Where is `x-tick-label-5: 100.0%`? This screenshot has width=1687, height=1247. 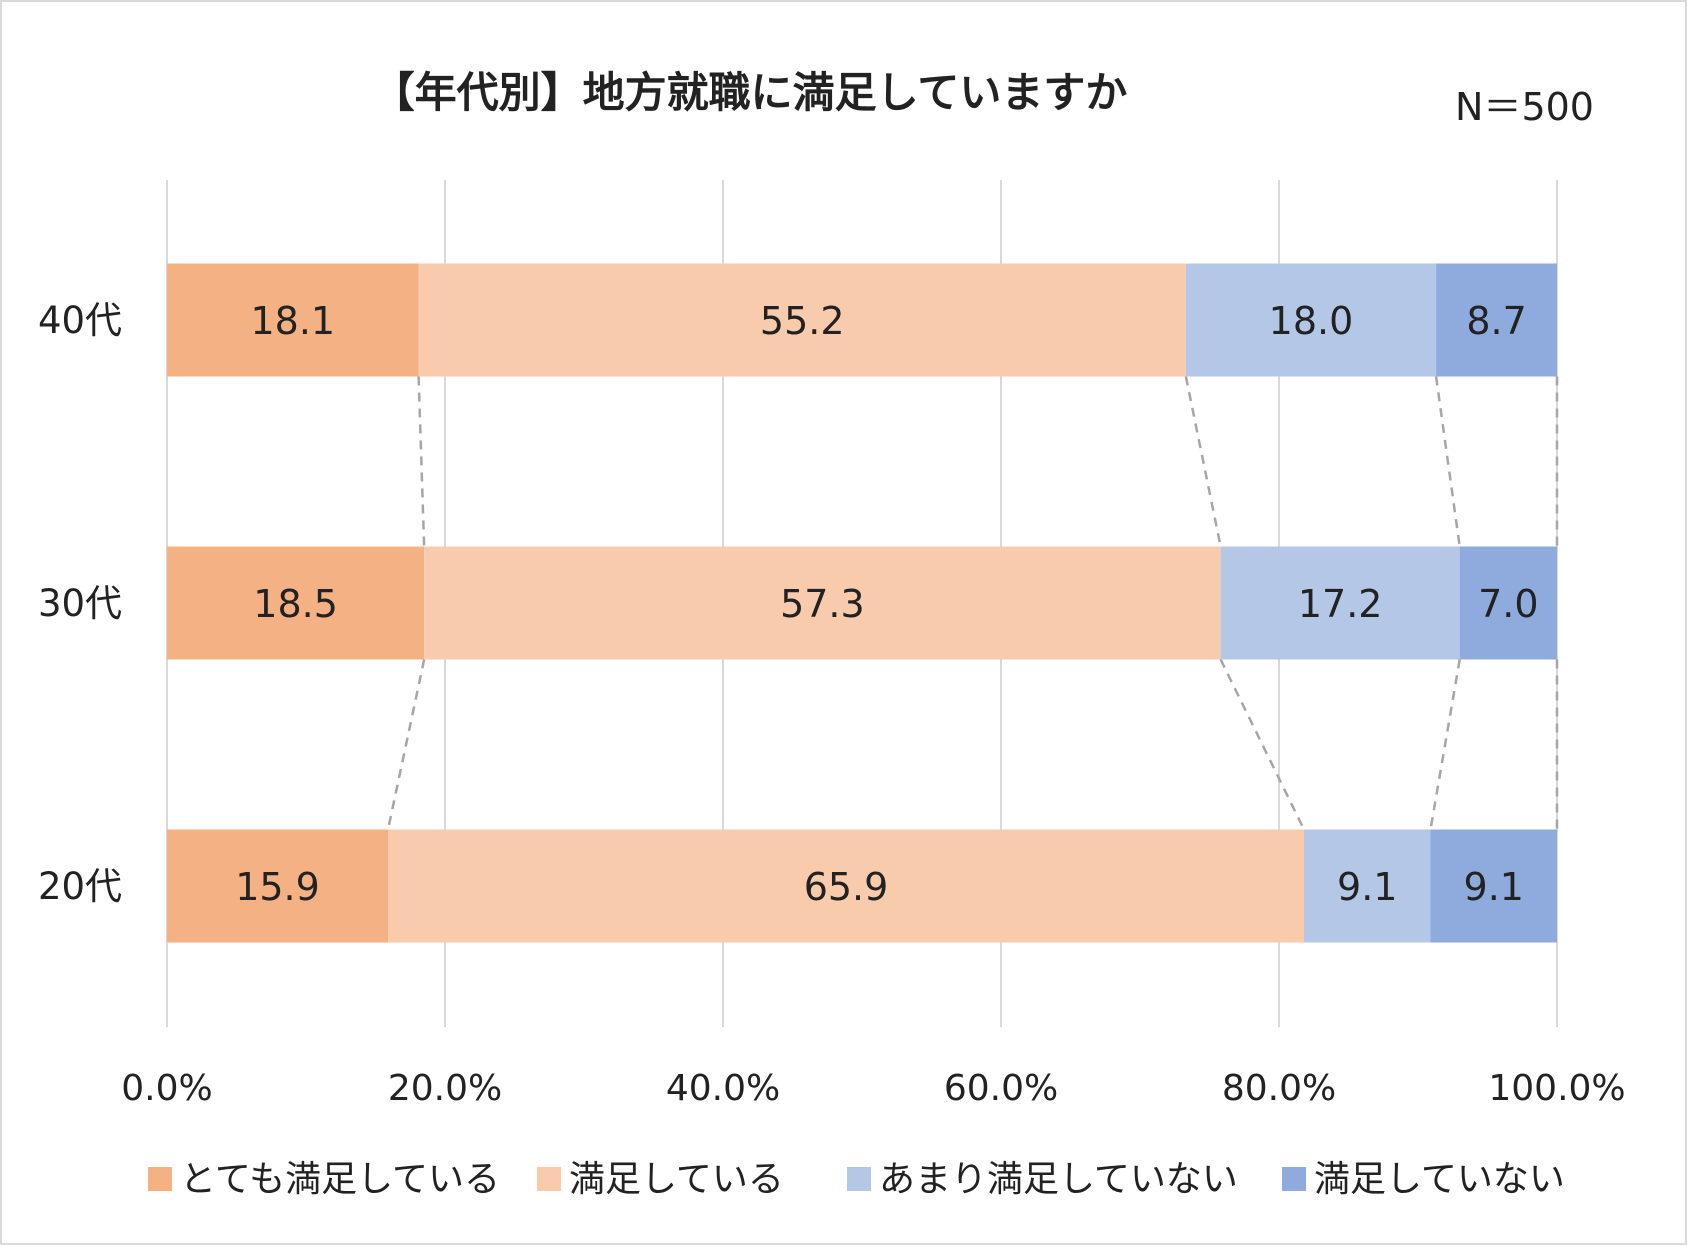 x-tick-label-5: 100.0% is located at coordinates (1556, 1088).